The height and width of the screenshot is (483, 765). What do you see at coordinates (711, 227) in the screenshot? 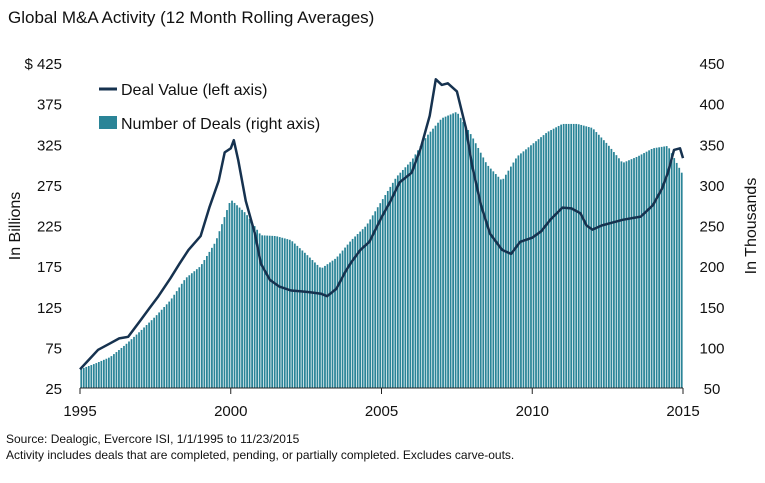
I see `right-tick-label: 250` at bounding box center [711, 227].